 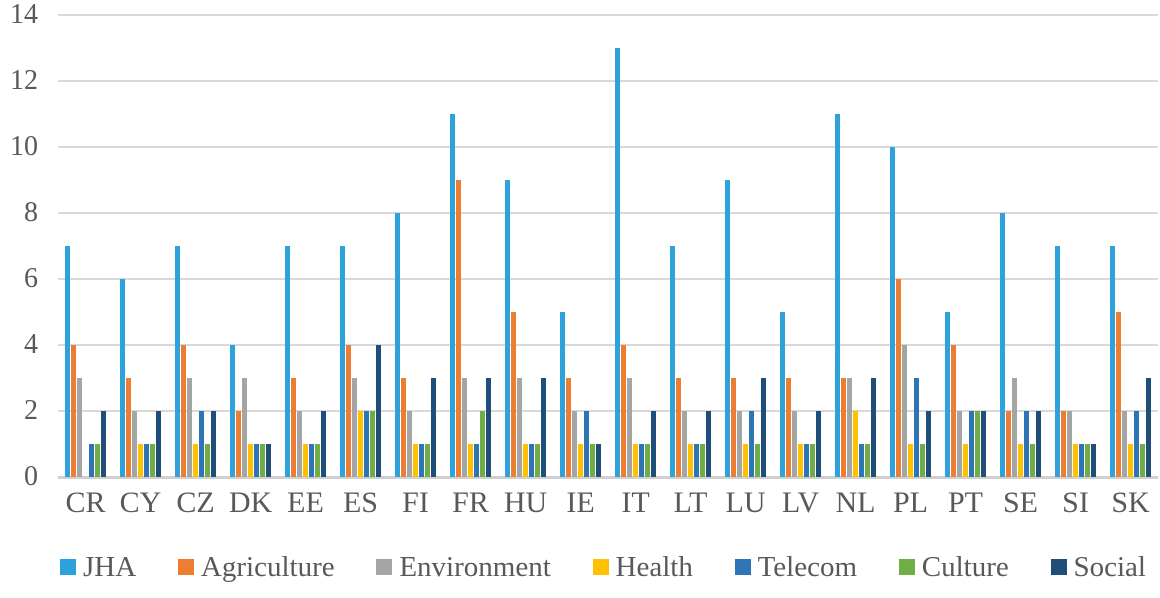 I want to click on bar-jha-cz, so click(x=177, y=361).